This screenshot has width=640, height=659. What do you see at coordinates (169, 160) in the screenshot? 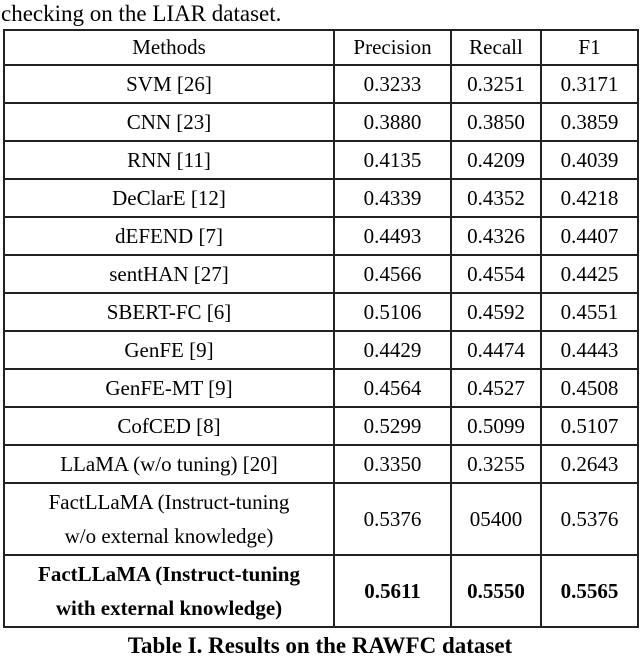
I see `method-cell: RNN [11]` at bounding box center [169, 160].